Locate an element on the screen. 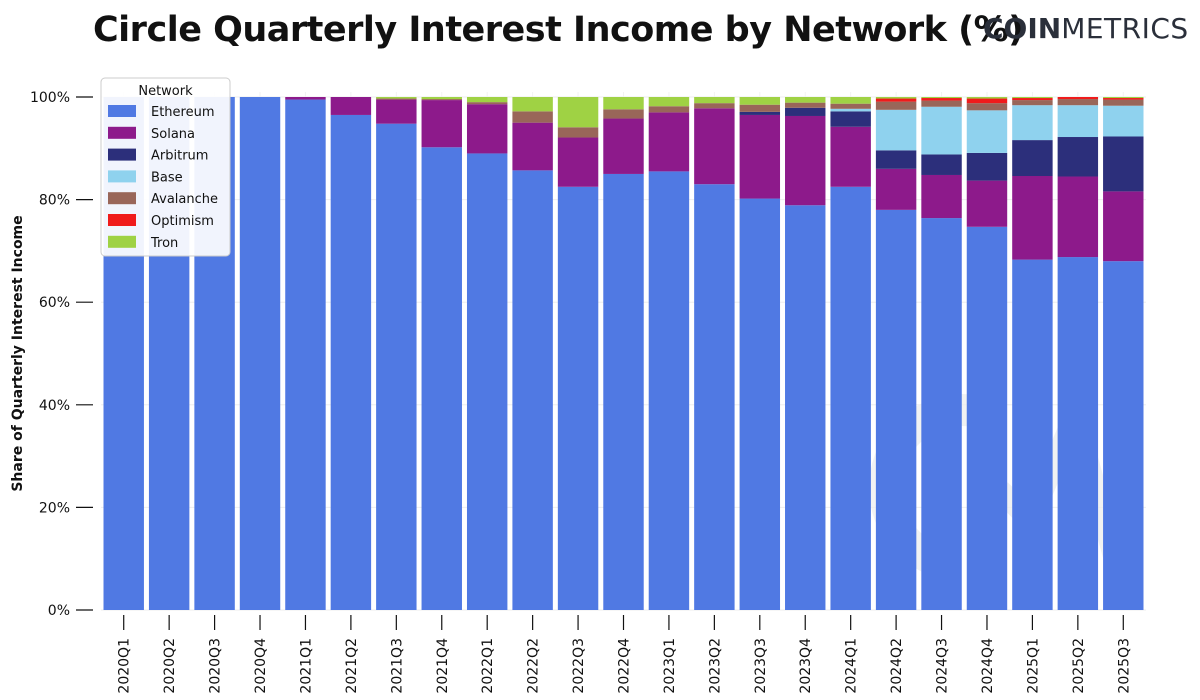 The width and height of the screenshot is (1200, 700). y-axis-label: Share of Quarterly Interest Income is located at coordinates (18, 353).